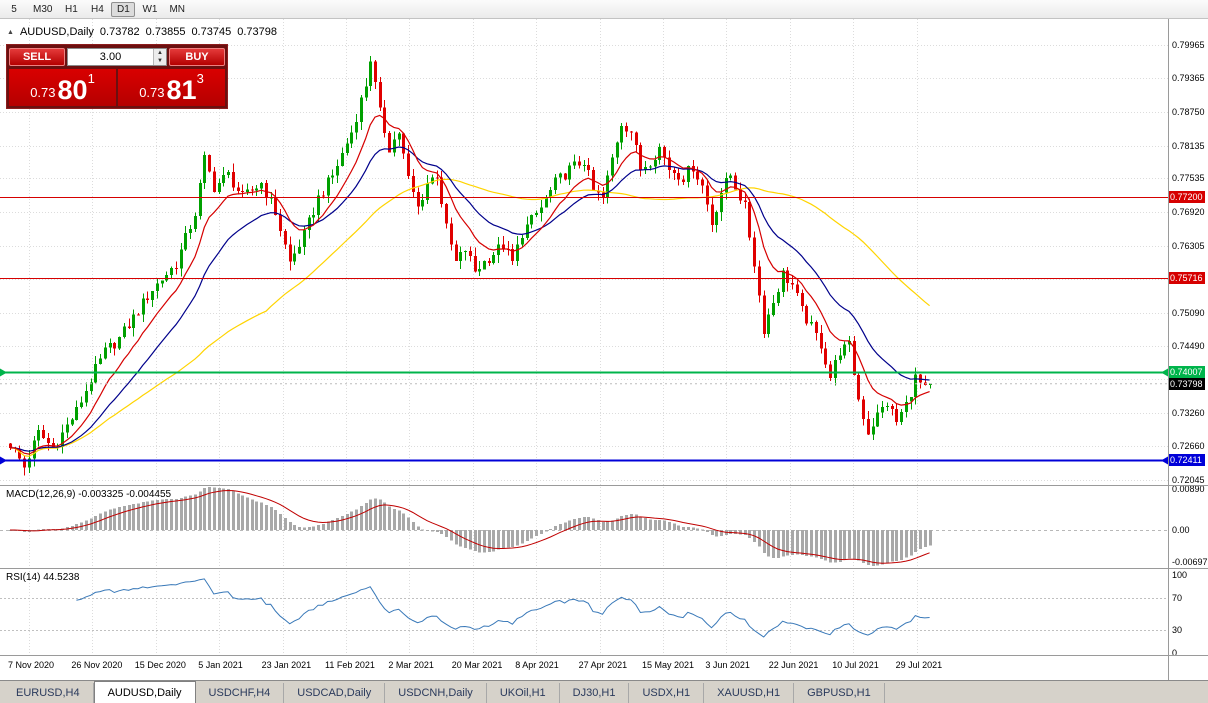  I want to click on tab-eurusd-h4: EURUSD,H4, so click(48, 693).